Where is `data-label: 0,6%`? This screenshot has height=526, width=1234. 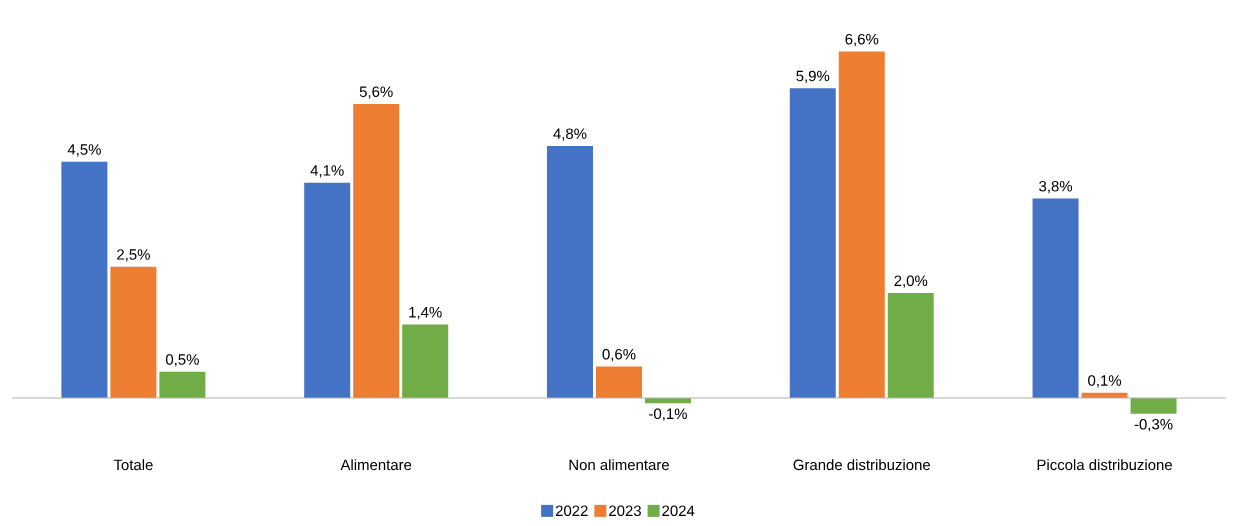 data-label: 0,6% is located at coordinates (619, 355).